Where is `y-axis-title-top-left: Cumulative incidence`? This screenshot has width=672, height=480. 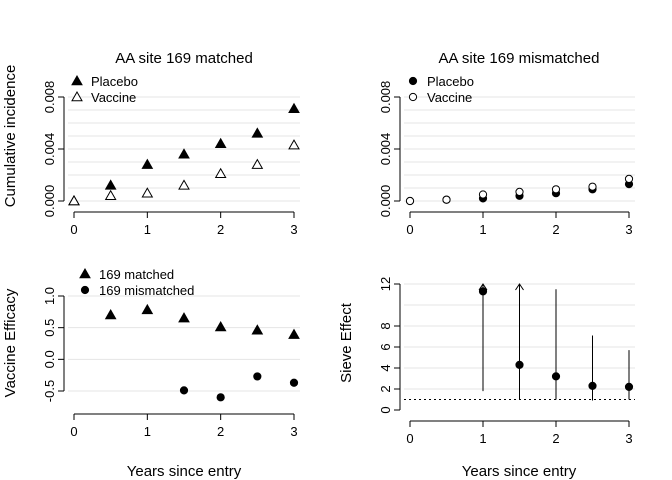
y-axis-title-top-left: Cumulative incidence is located at coordinates (10, 136).